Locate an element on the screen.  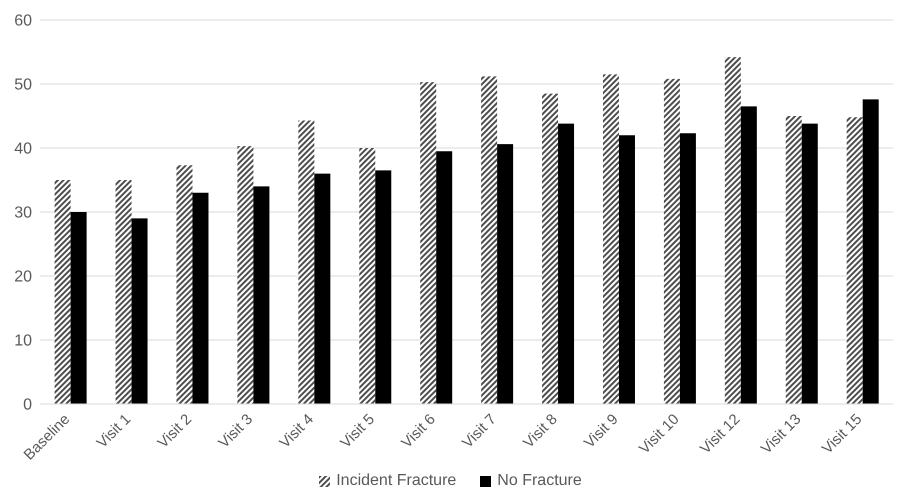
x-tick-label: Visit 13 is located at coordinates (781, 434).